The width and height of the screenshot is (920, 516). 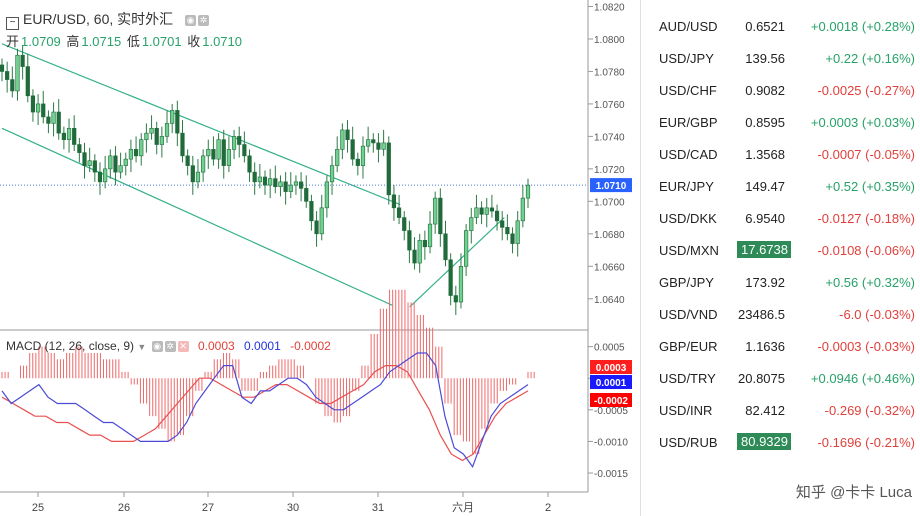 I want to click on price-tick-label: 1.0780, so click(x=609, y=72).